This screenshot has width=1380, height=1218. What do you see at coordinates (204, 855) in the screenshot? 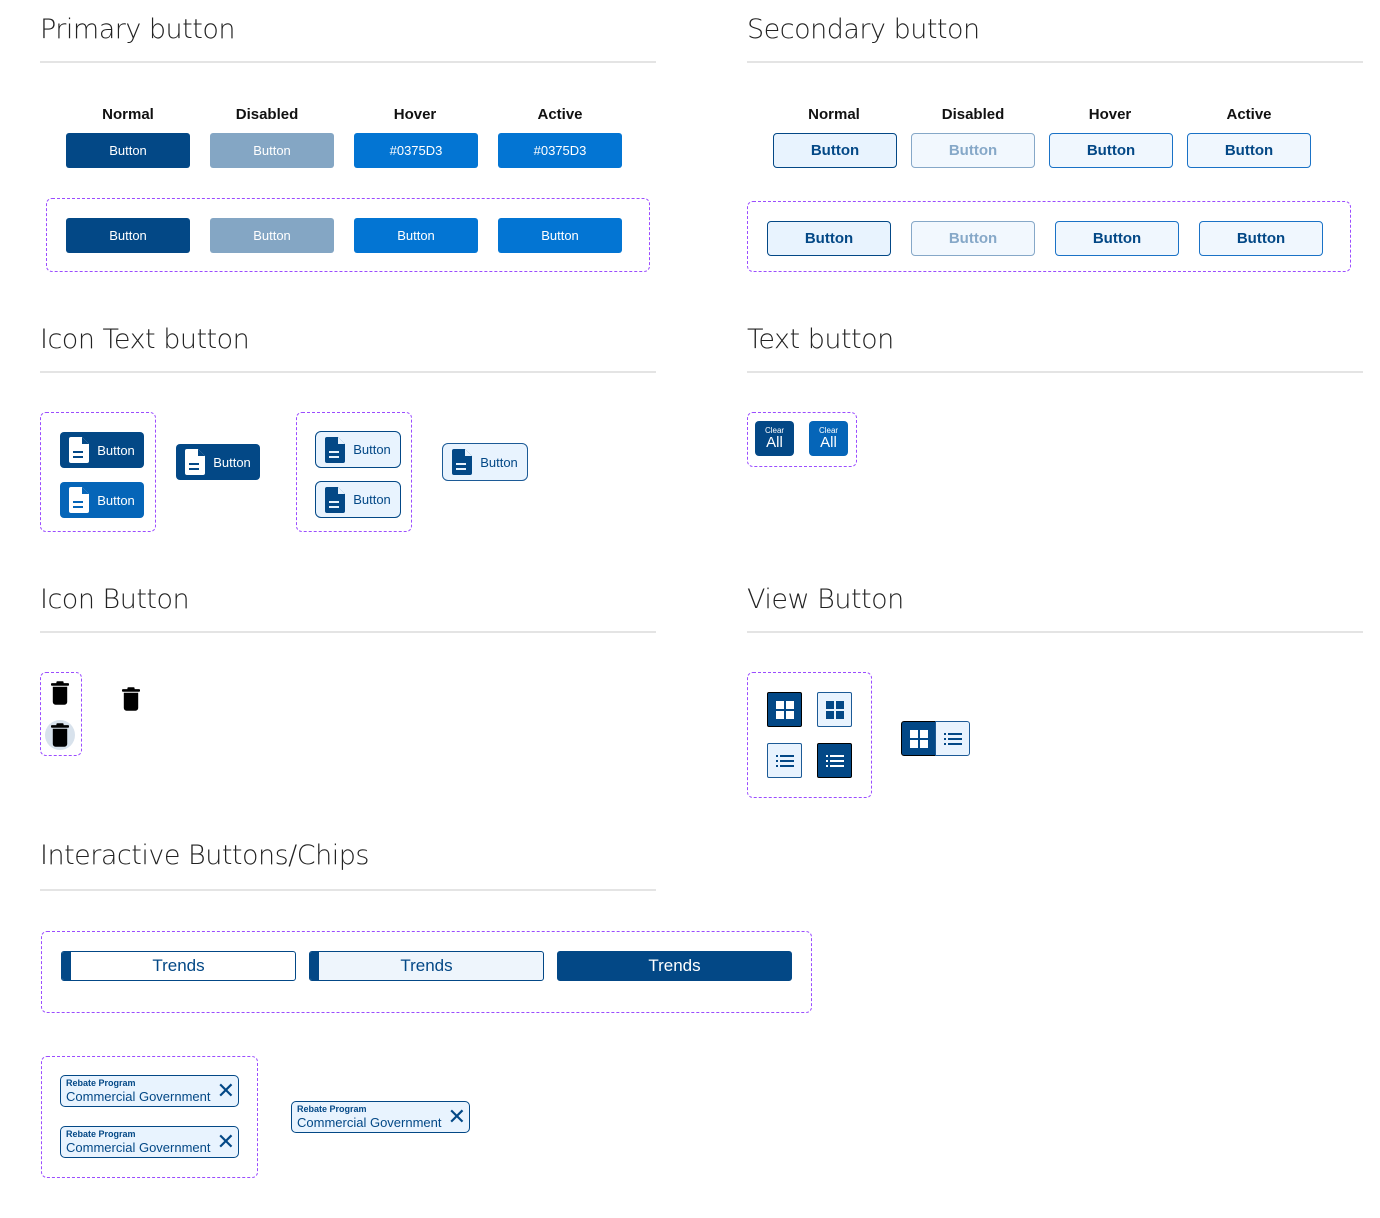
I see `heading-chips: Interactive Buttons/Chips` at bounding box center [204, 855].